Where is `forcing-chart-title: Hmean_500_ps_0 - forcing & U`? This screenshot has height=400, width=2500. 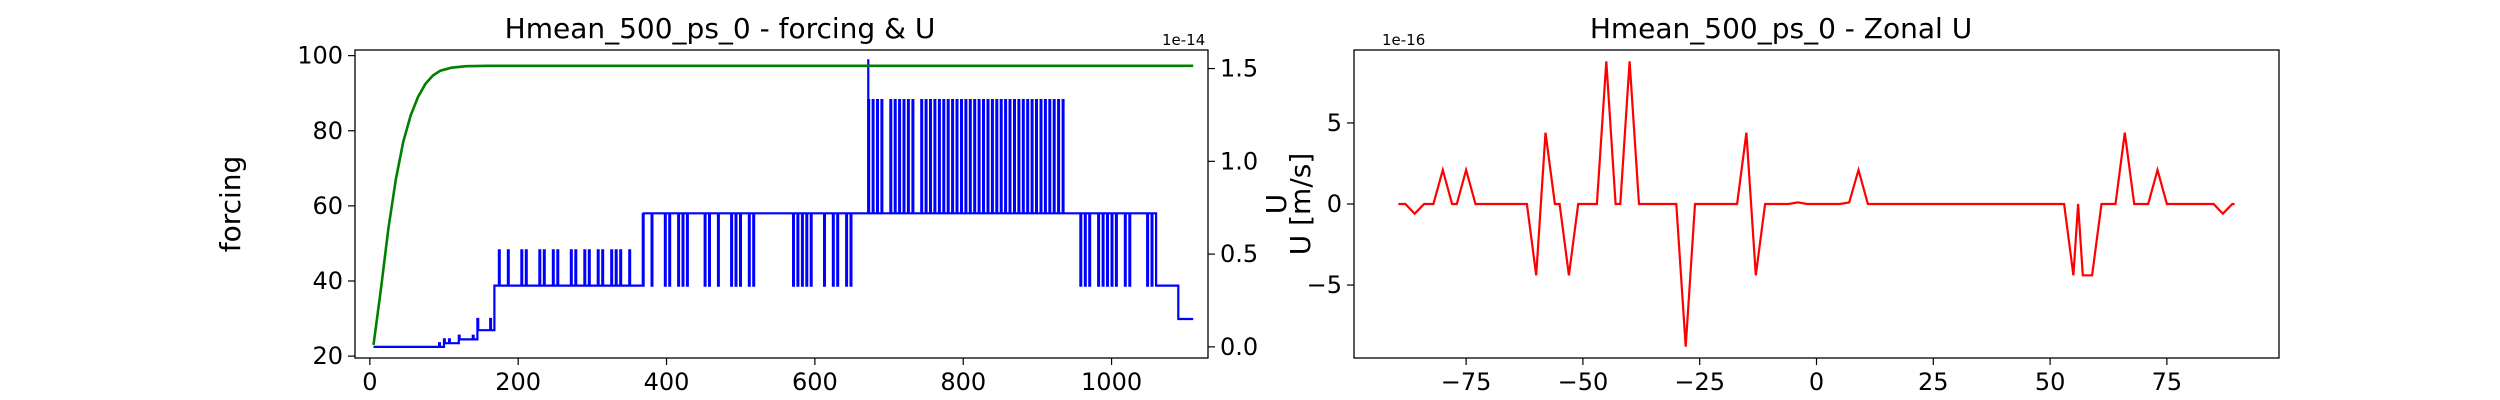
forcing-chart-title: Hmean_500_ps_0 - forcing & U is located at coordinates (720, 28).